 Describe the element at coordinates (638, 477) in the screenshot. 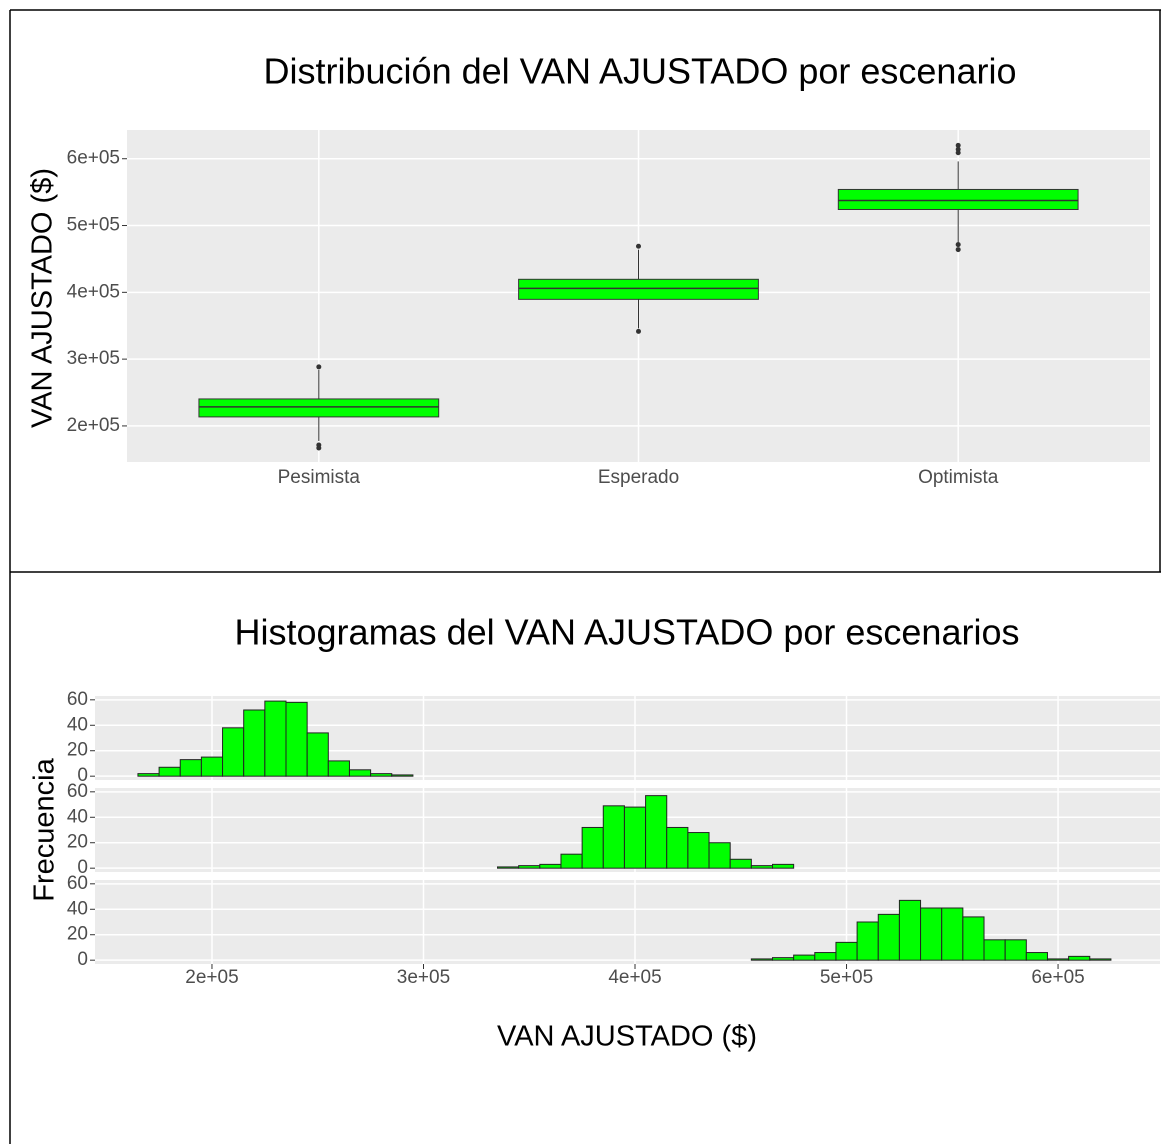

I see `x-tick-label: Esperado` at that location.